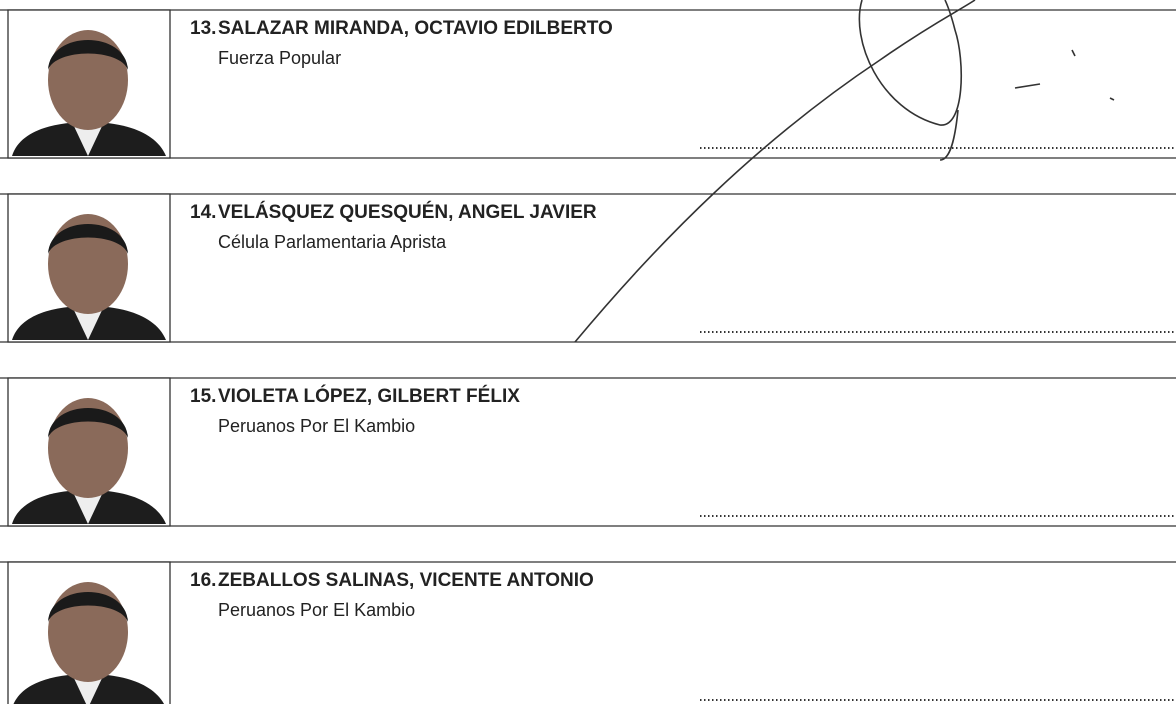 This screenshot has height=709, width=1176. Describe the element at coordinates (369, 396) in the screenshot. I see `entry-name: VIOLETA LÓPEZ, GILBERT FÉLIX` at that location.